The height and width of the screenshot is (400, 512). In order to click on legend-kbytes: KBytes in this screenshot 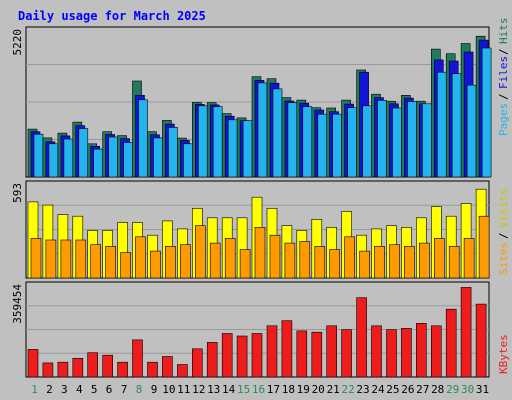, I will do `click(503, 354)`.